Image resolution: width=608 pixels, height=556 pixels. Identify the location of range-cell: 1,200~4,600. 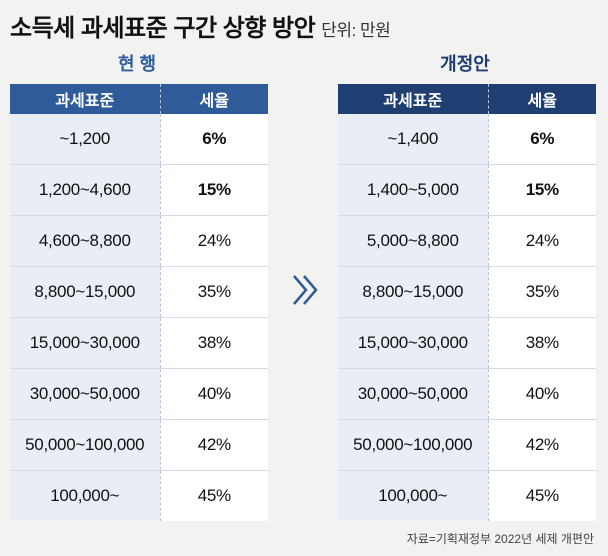
(85, 190).